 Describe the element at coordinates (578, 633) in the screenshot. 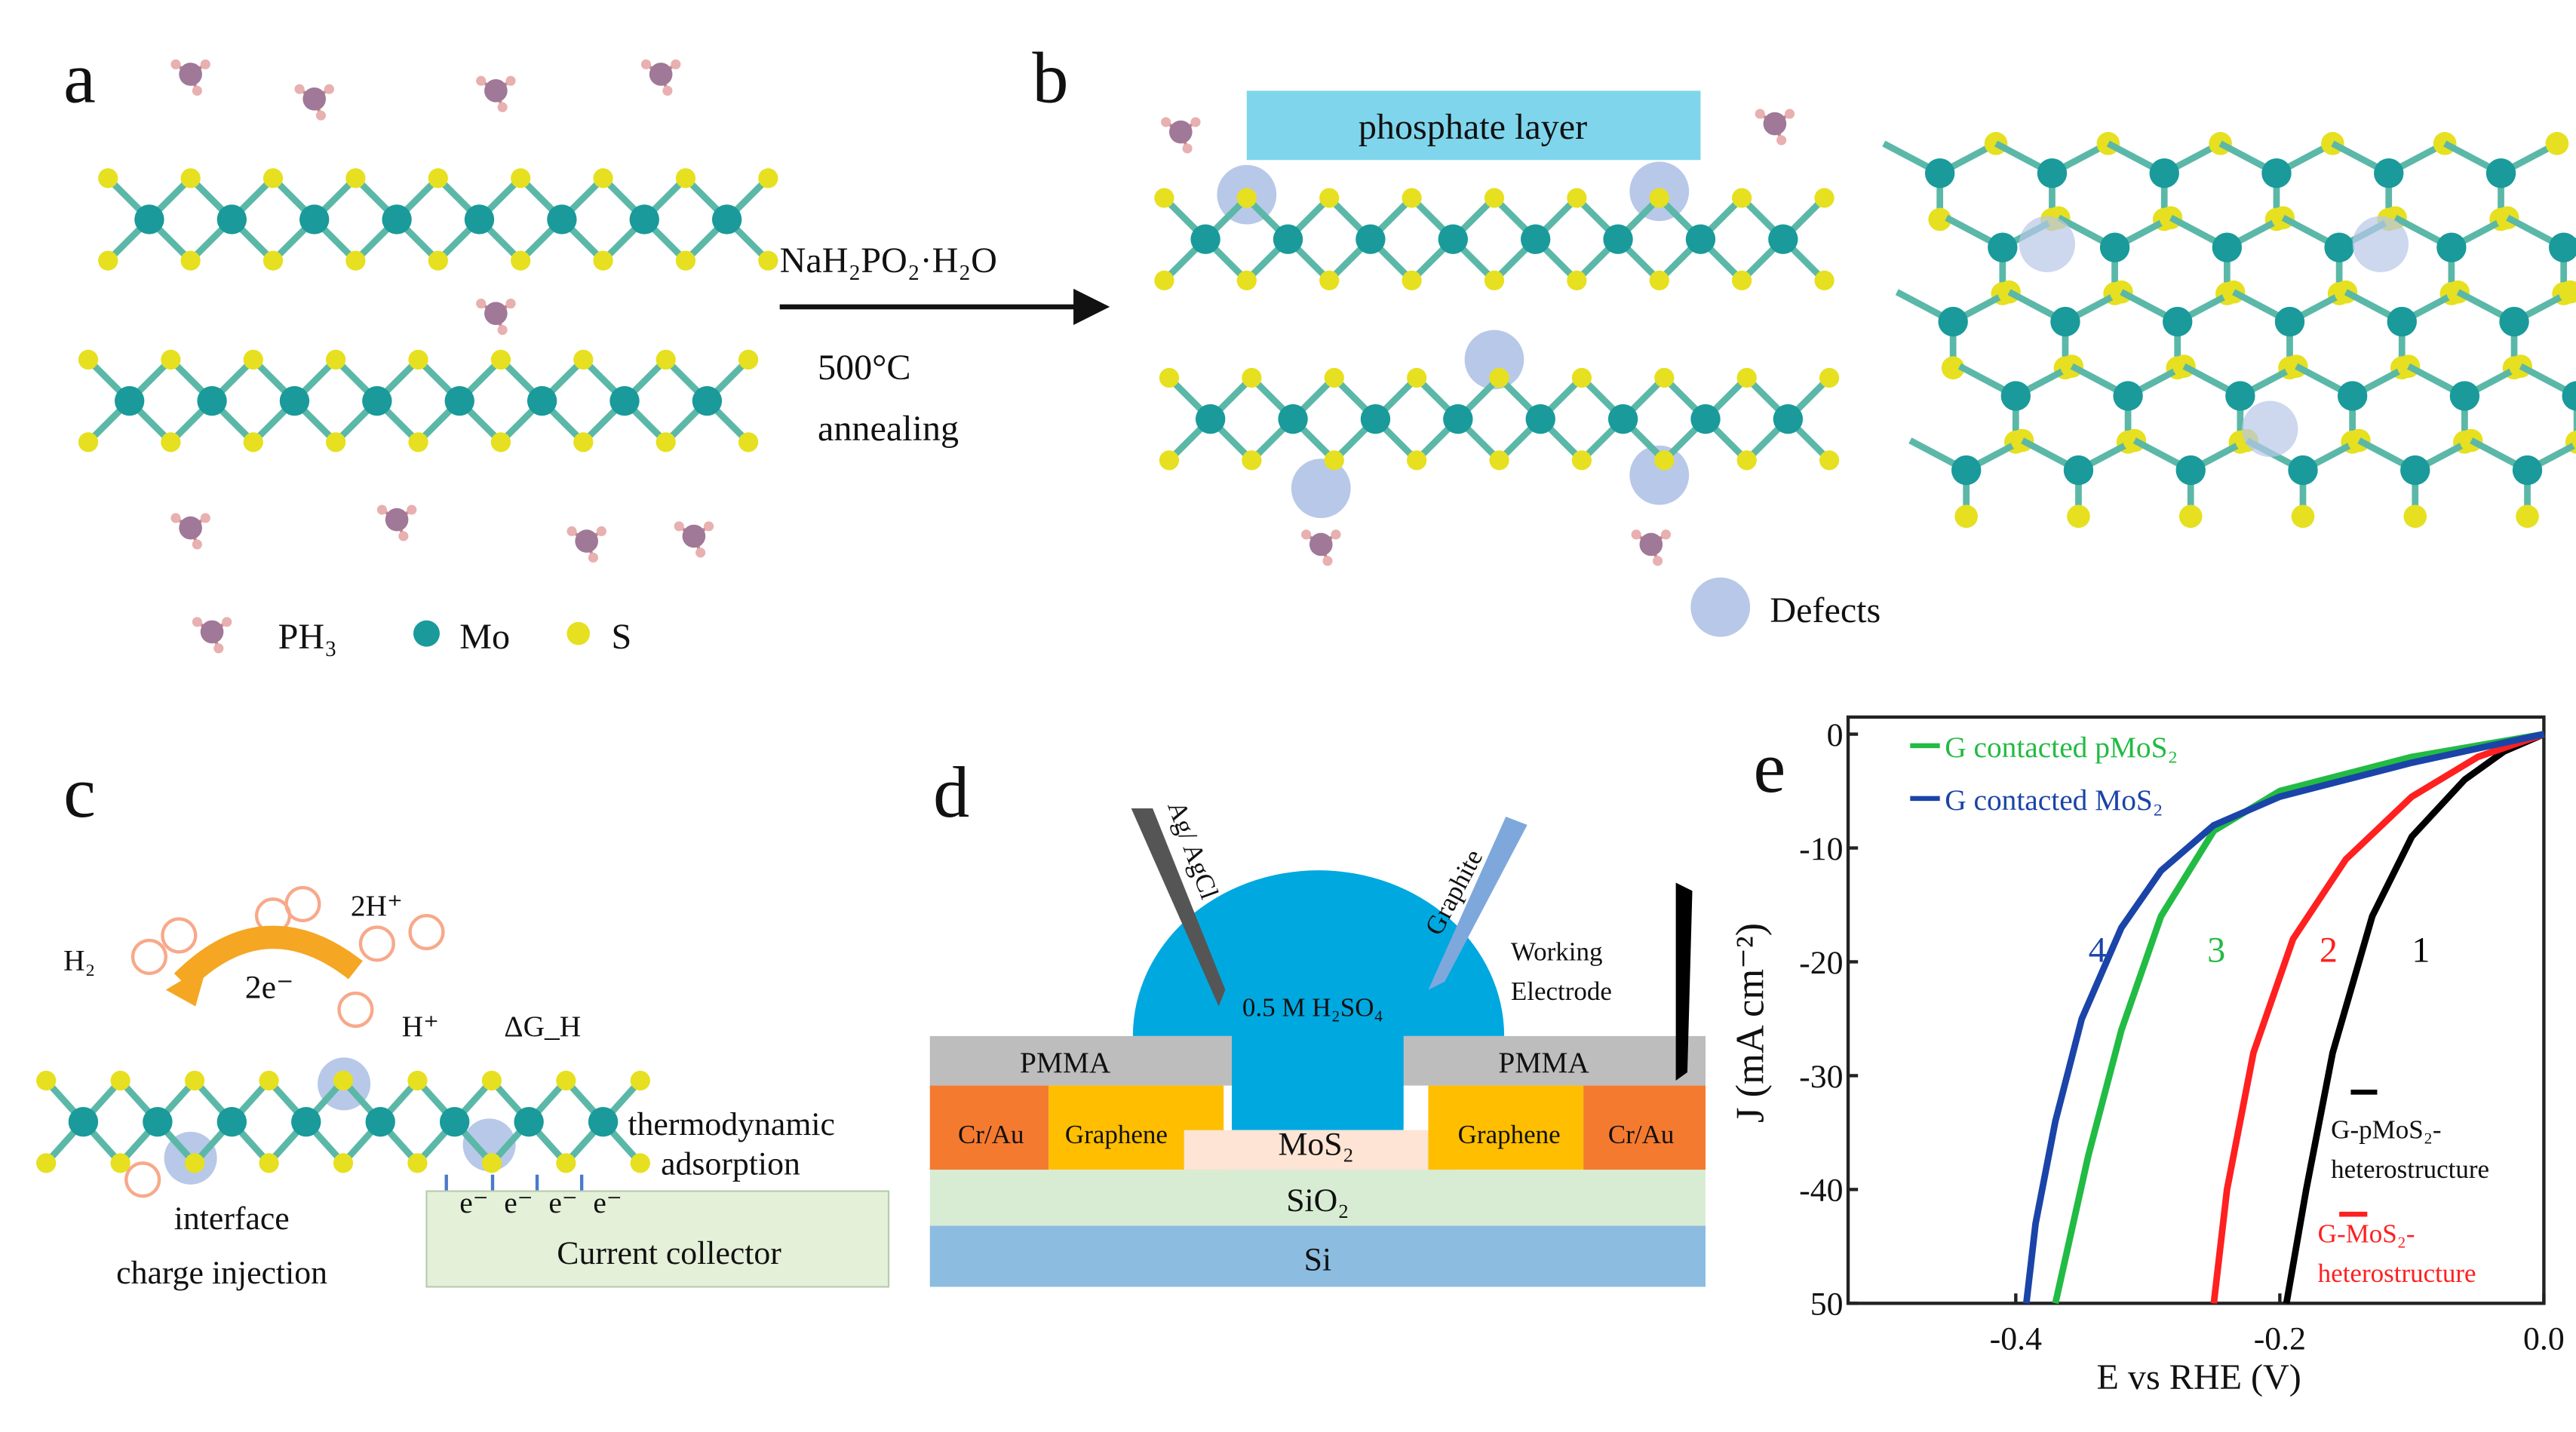

I see `s-atom-icon` at that location.